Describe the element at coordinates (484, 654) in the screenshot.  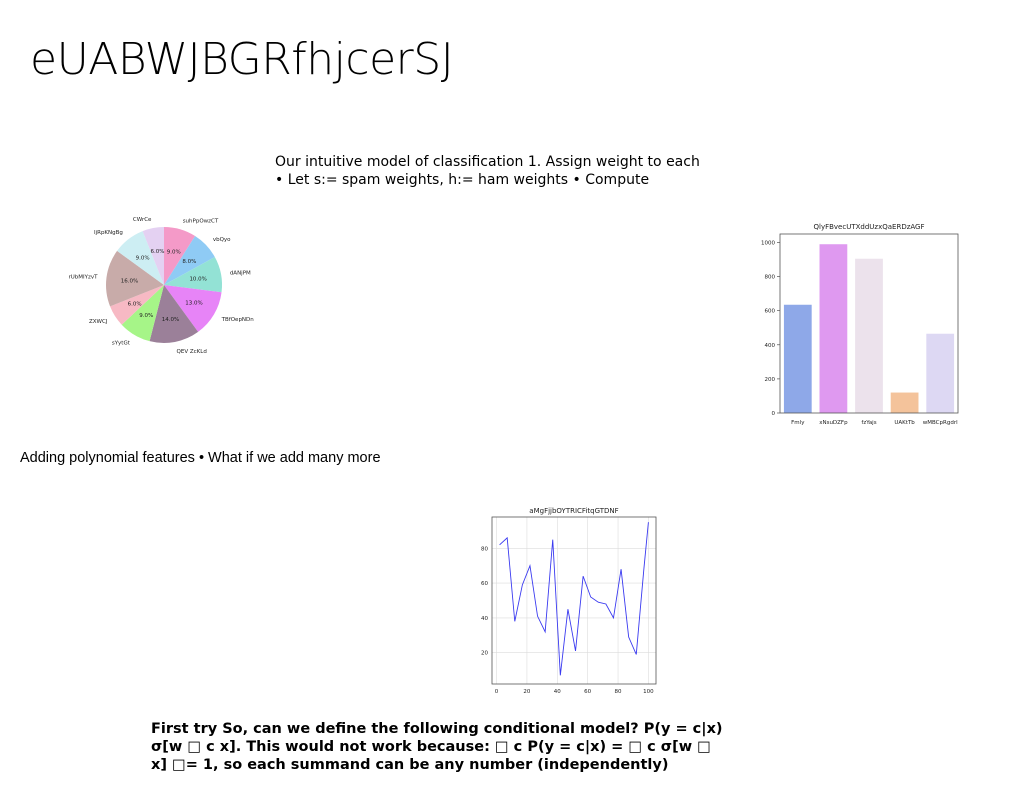
I see `line-y-tick-label: 20` at that location.